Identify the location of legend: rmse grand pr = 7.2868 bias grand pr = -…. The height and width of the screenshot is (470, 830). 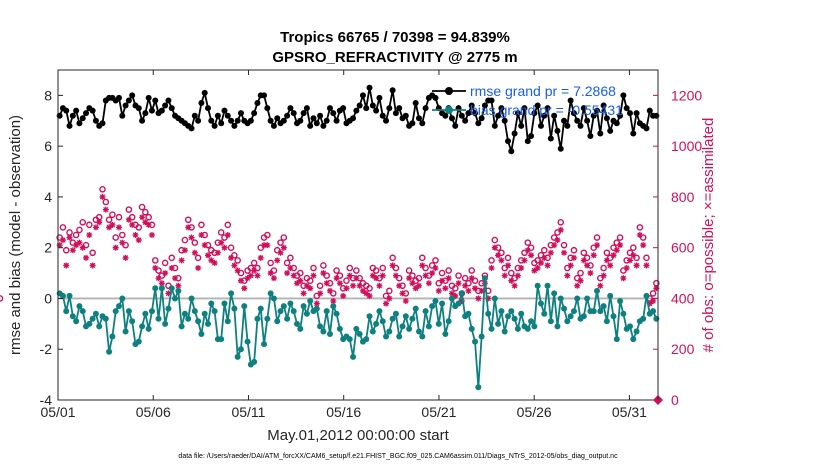
(527, 100).